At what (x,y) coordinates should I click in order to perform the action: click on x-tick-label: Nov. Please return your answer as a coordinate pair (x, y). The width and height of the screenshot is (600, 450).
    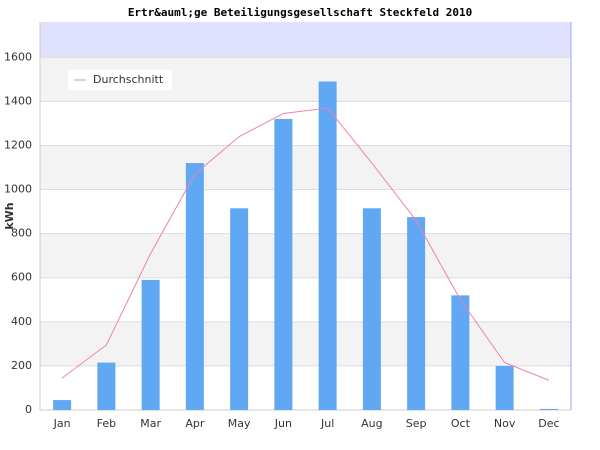
    Looking at the image, I should click on (505, 423).